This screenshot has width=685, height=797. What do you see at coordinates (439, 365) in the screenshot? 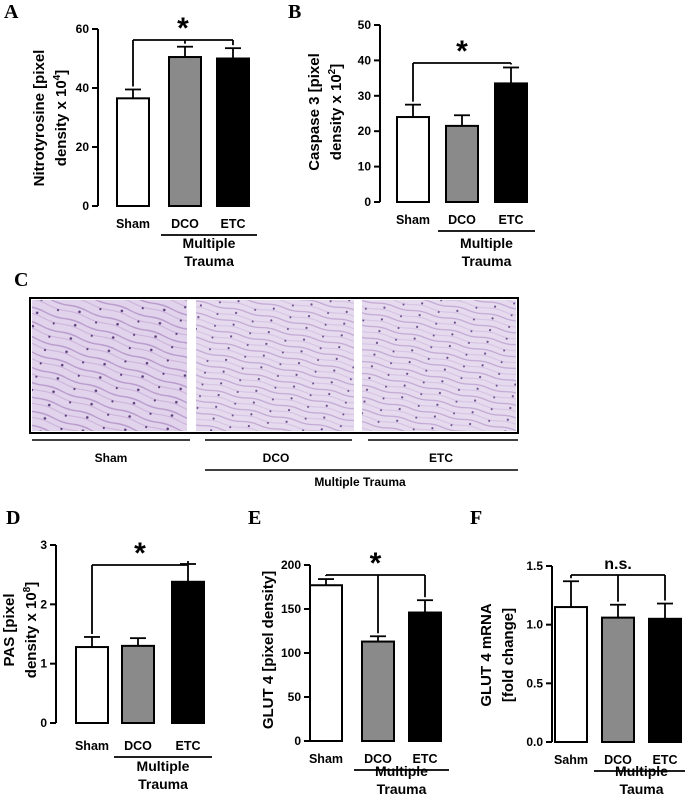
I see `histology-image-etc` at bounding box center [439, 365].